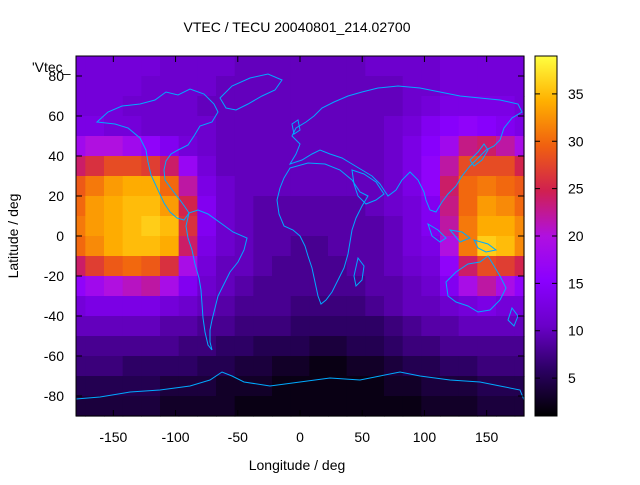 The image size is (640, 485). I want to click on y-axis-label: Latitude / deg, so click(13, 236).